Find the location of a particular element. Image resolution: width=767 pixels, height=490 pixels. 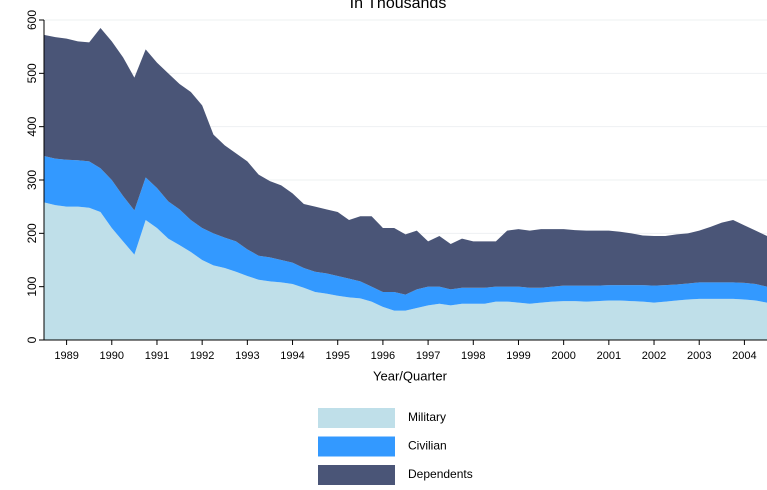

x-tick-label: 1995 is located at coordinates (337, 356).